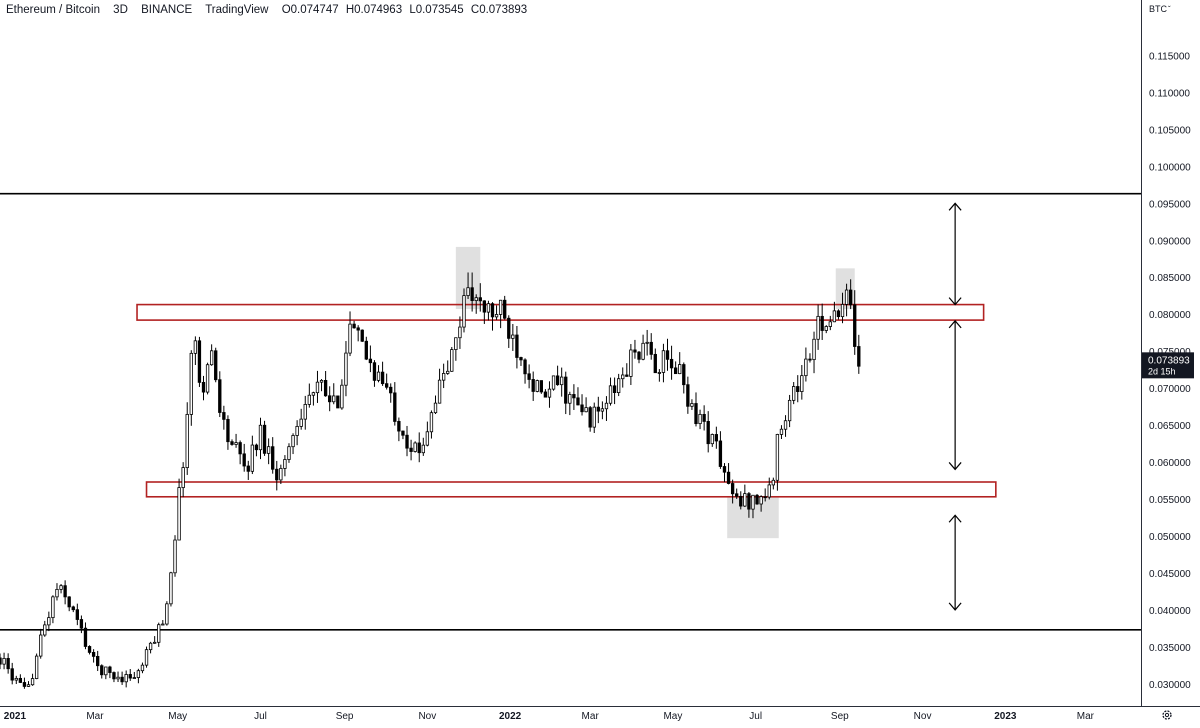 The width and height of the screenshot is (1200, 728). I want to click on currency-selector: BTCˇ, so click(1160, 9).